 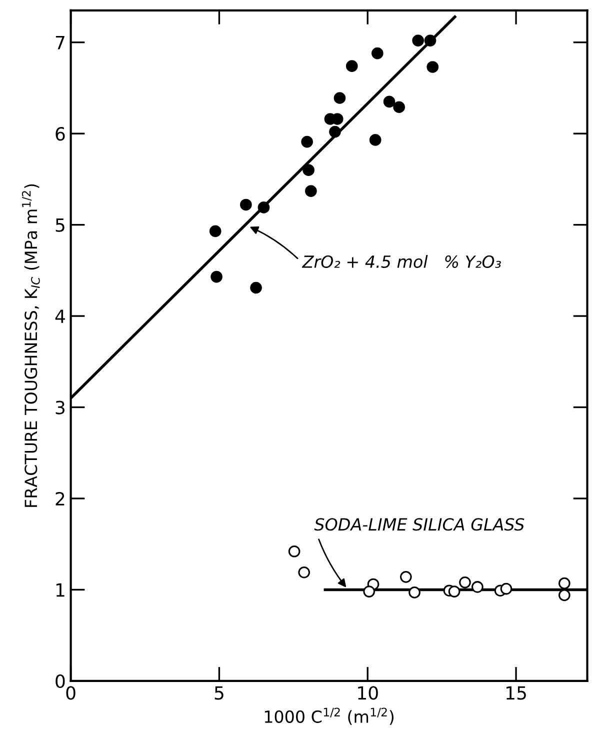 I want to click on y-axis-title: FRACTURE TOUGHNESS, K$_{IC}$ (MPa m$^{1/2}$), so click(x=31, y=345).